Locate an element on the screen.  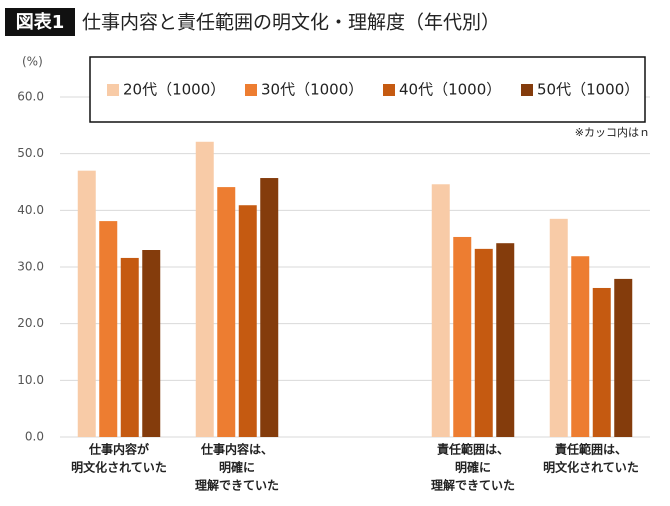
legend-label: 30代（1000） is located at coordinates (312, 90).